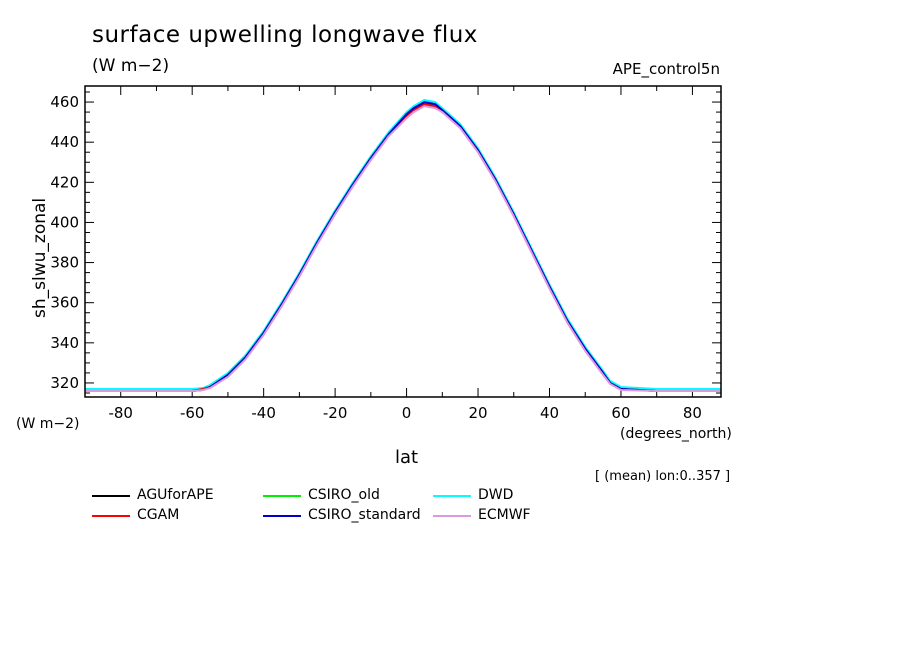 The image size is (904, 654). Describe the element at coordinates (120, 413) in the screenshot. I see `x-tick-label: -80` at that location.